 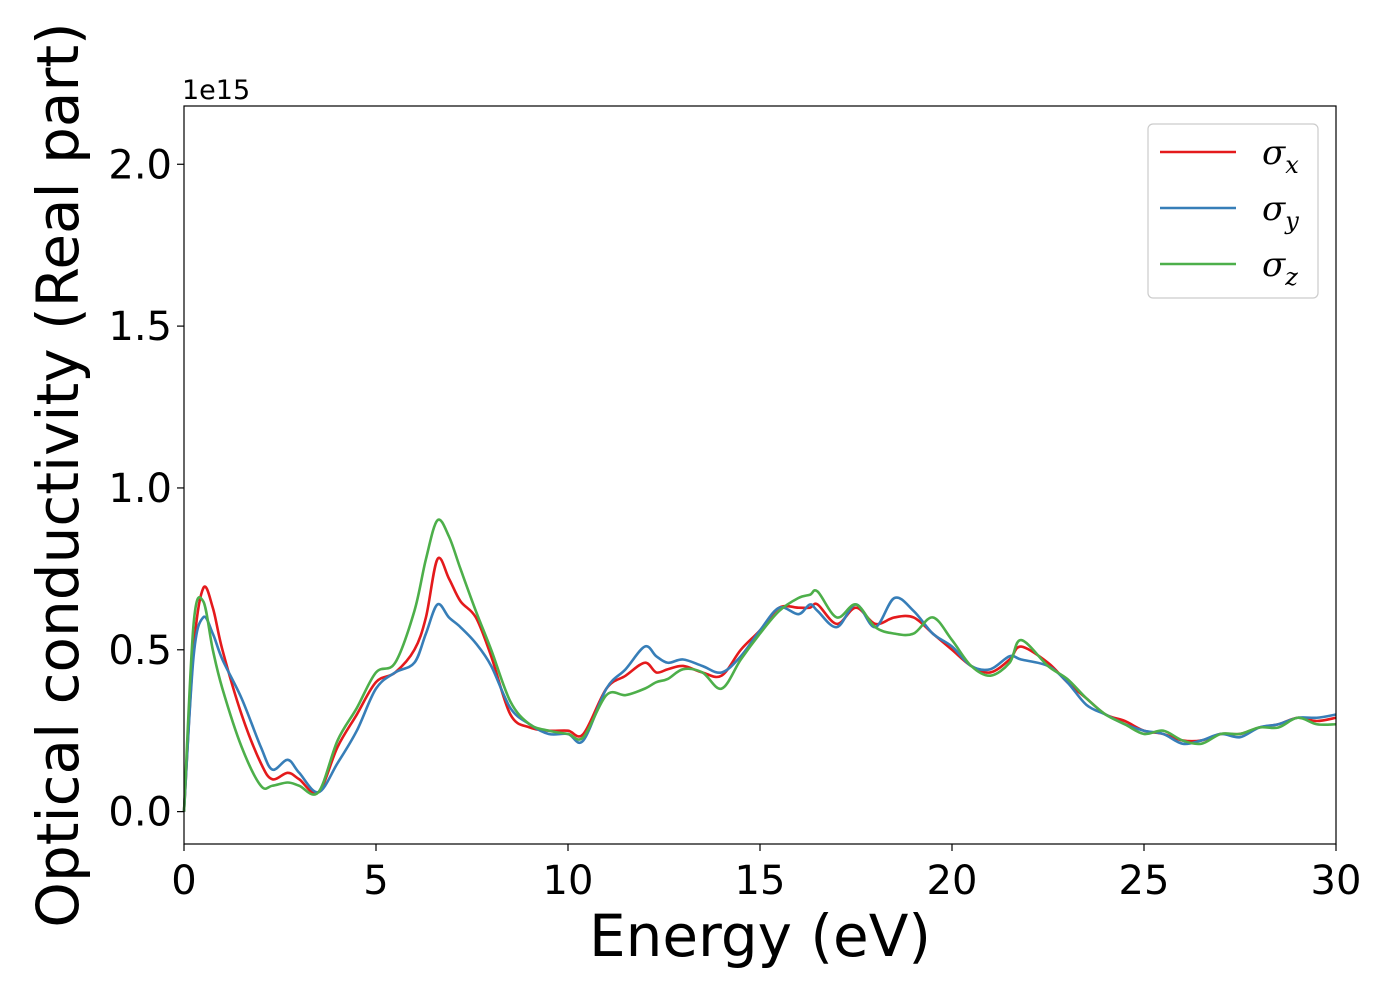 I want to click on y-tick-label: 0.0, so click(x=140, y=813).